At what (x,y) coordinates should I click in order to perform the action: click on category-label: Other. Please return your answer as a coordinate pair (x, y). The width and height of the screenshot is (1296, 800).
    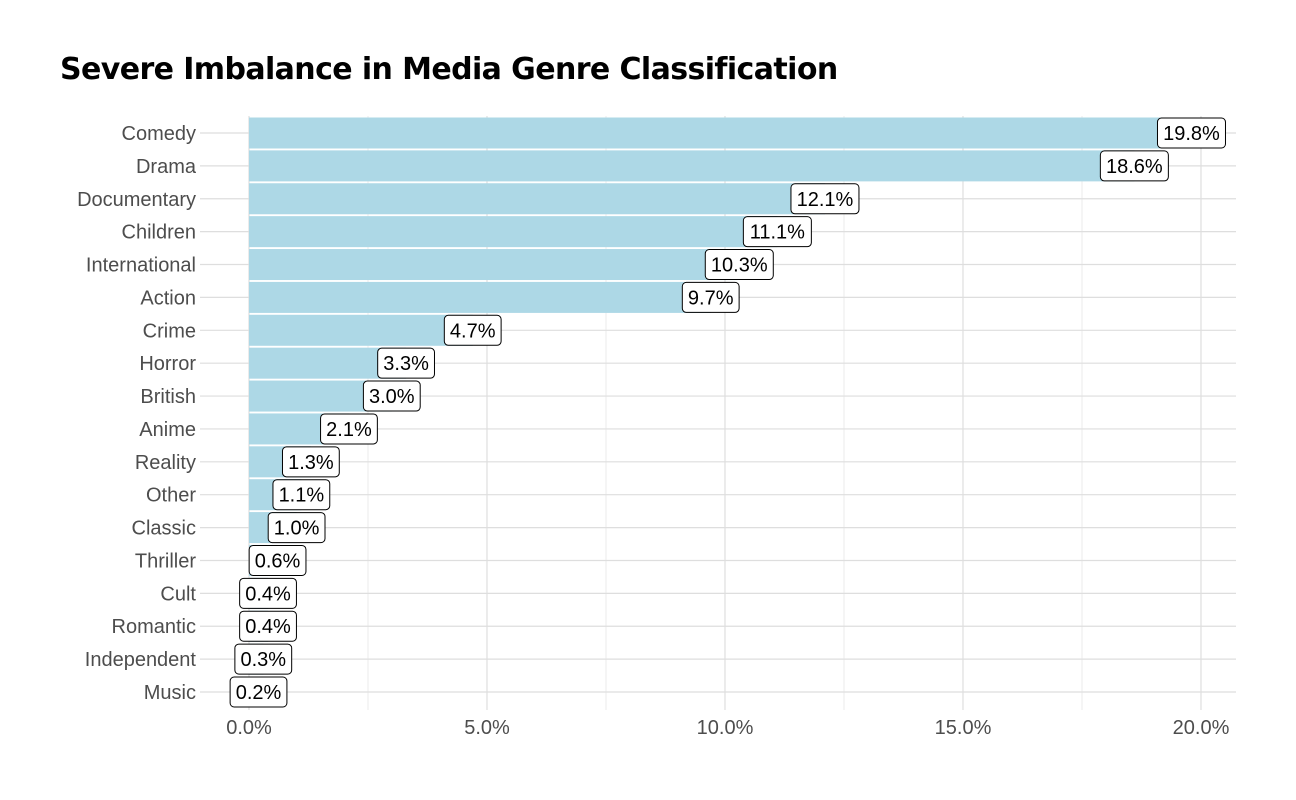
    Looking at the image, I should click on (171, 496).